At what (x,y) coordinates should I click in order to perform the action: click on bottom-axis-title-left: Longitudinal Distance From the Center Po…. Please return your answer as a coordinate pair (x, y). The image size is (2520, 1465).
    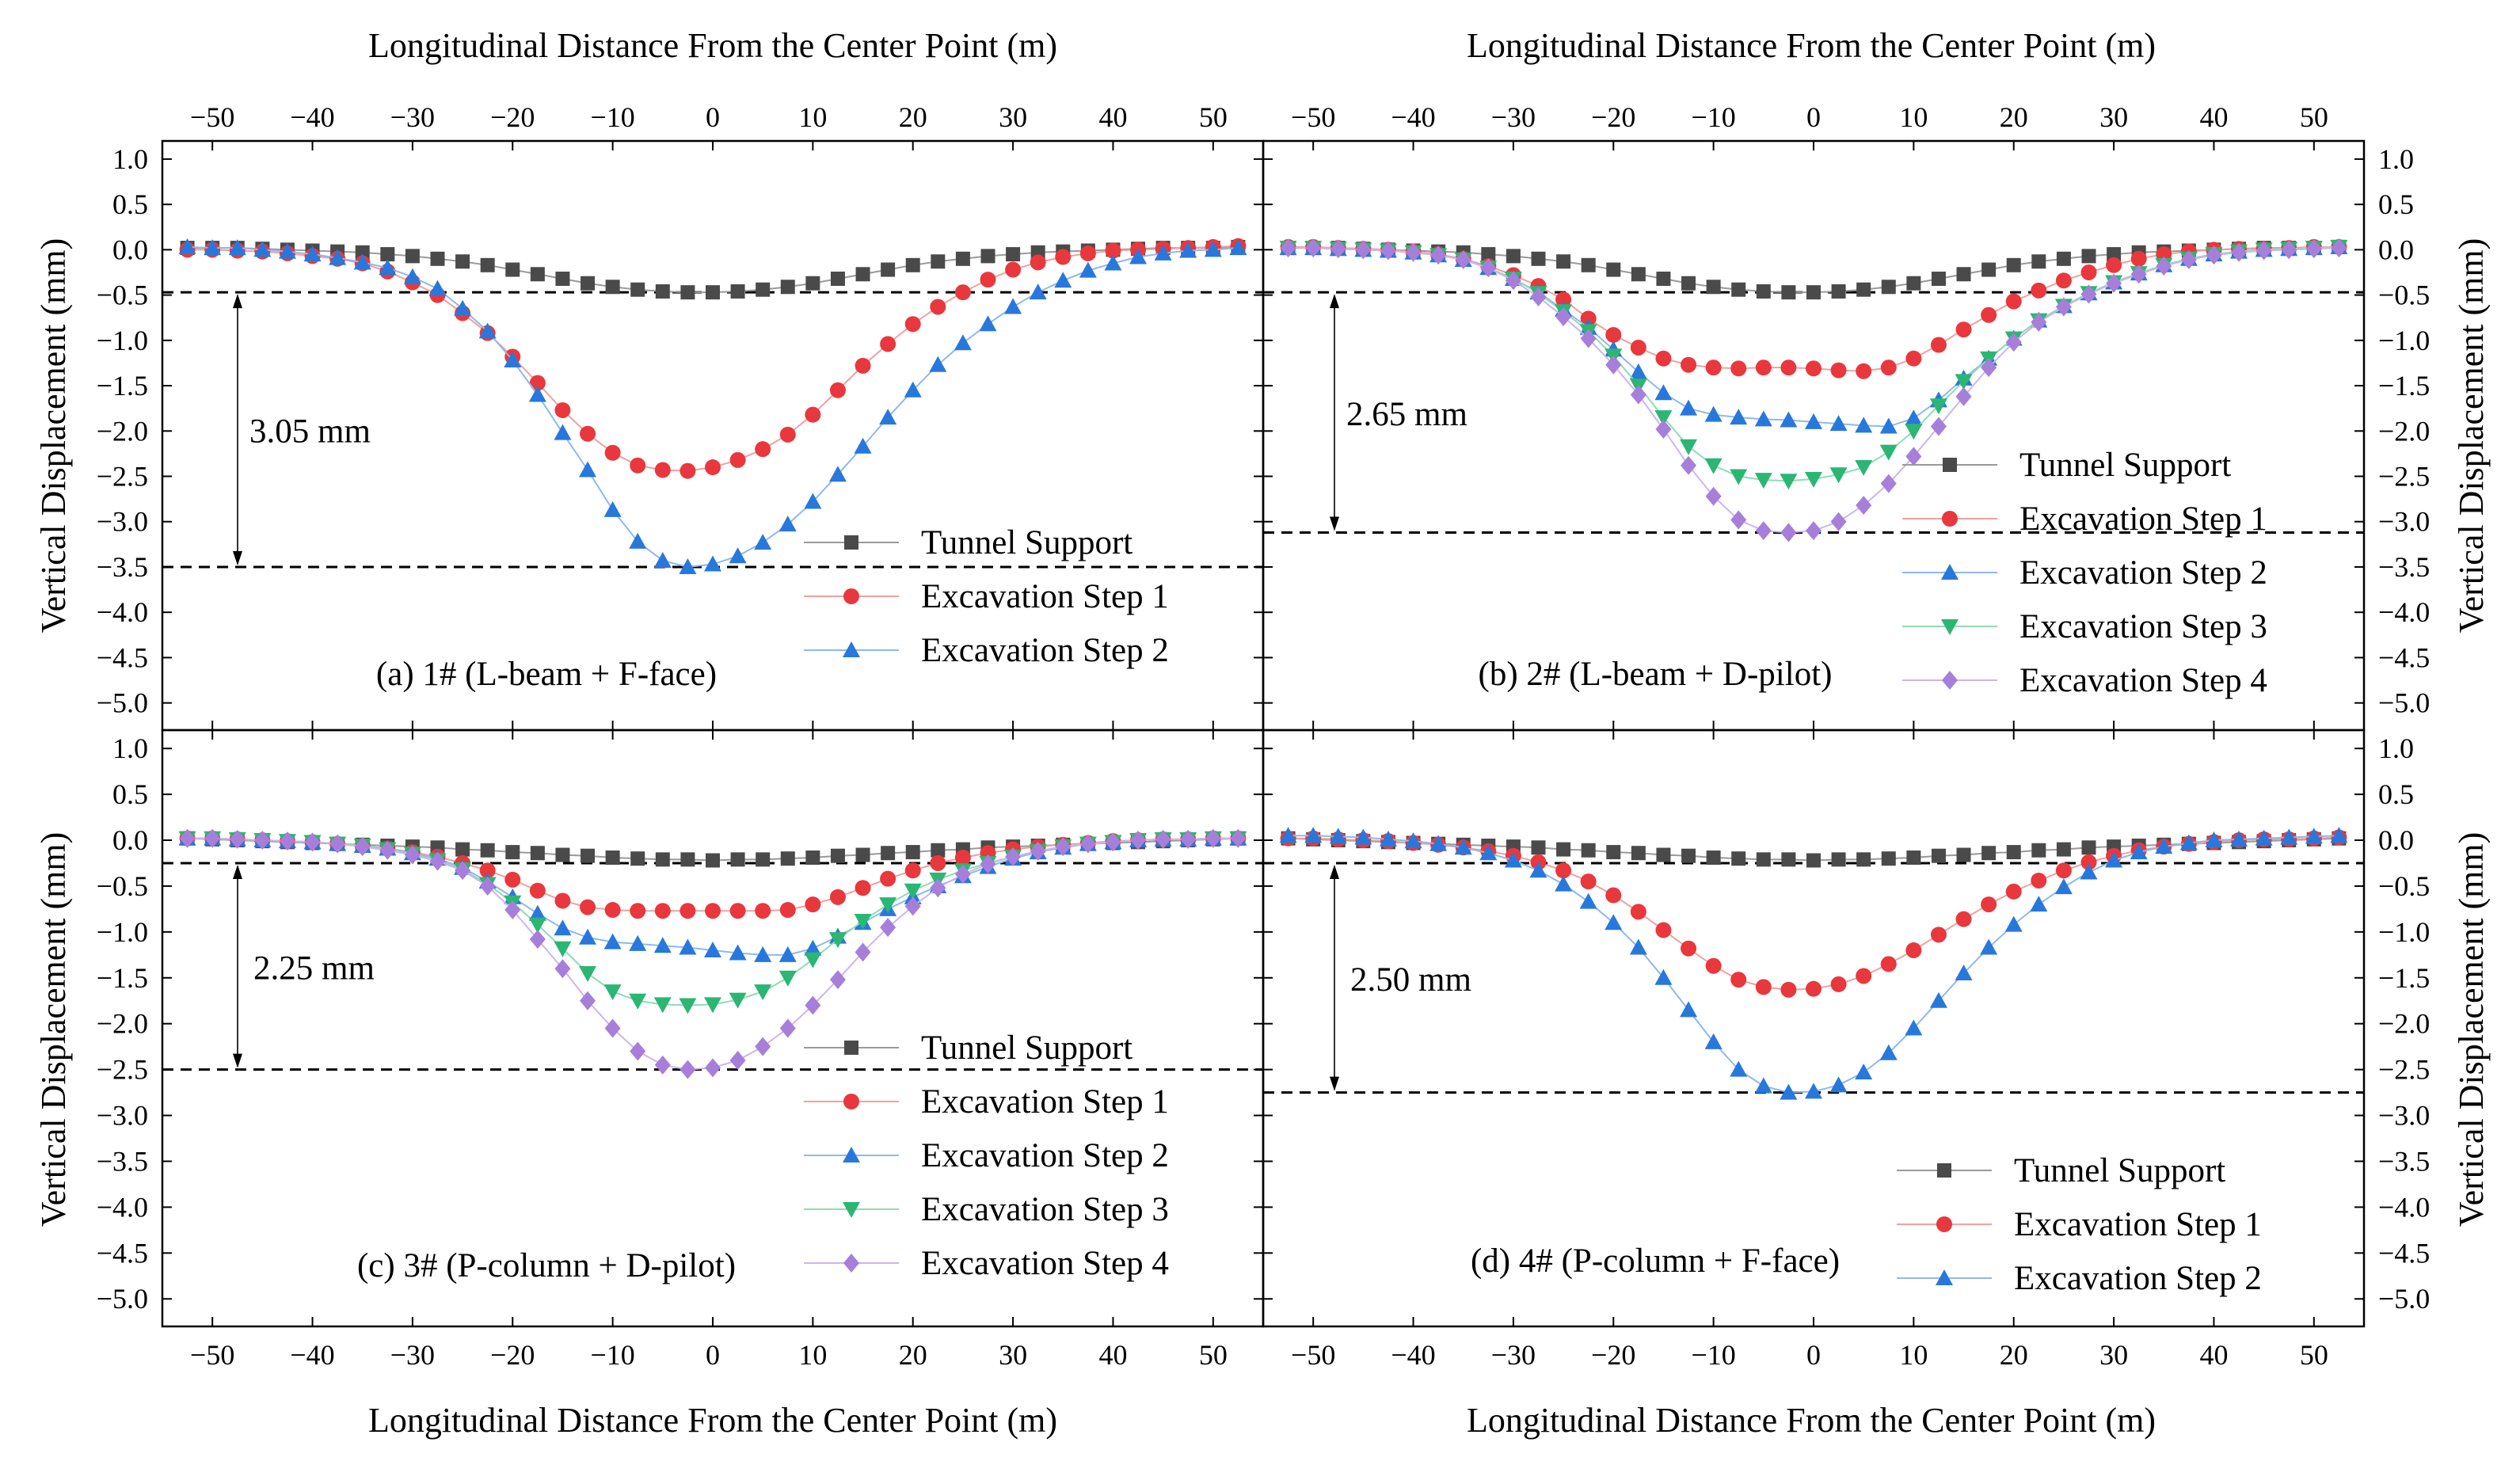
    Looking at the image, I should click on (712, 1420).